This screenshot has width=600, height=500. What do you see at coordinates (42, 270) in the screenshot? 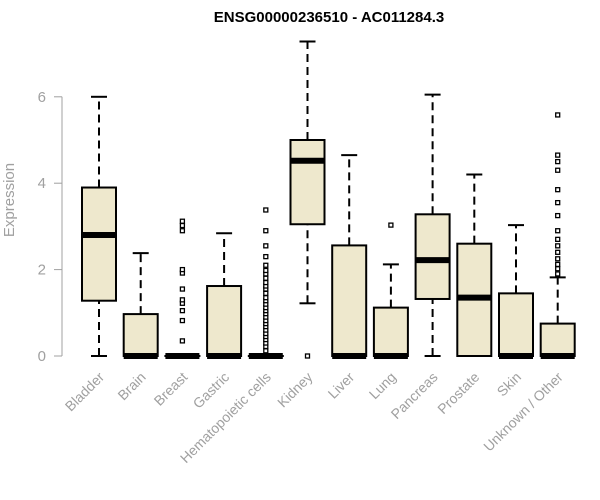
I see `y-tick-label: 2` at bounding box center [42, 270].